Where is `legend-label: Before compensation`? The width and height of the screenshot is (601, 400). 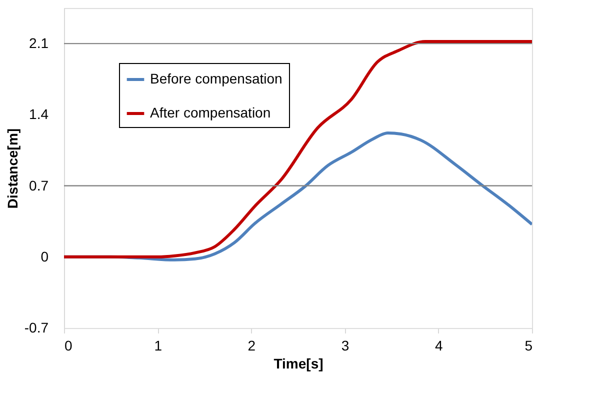 legend-label: Before compensation is located at coordinates (216, 78).